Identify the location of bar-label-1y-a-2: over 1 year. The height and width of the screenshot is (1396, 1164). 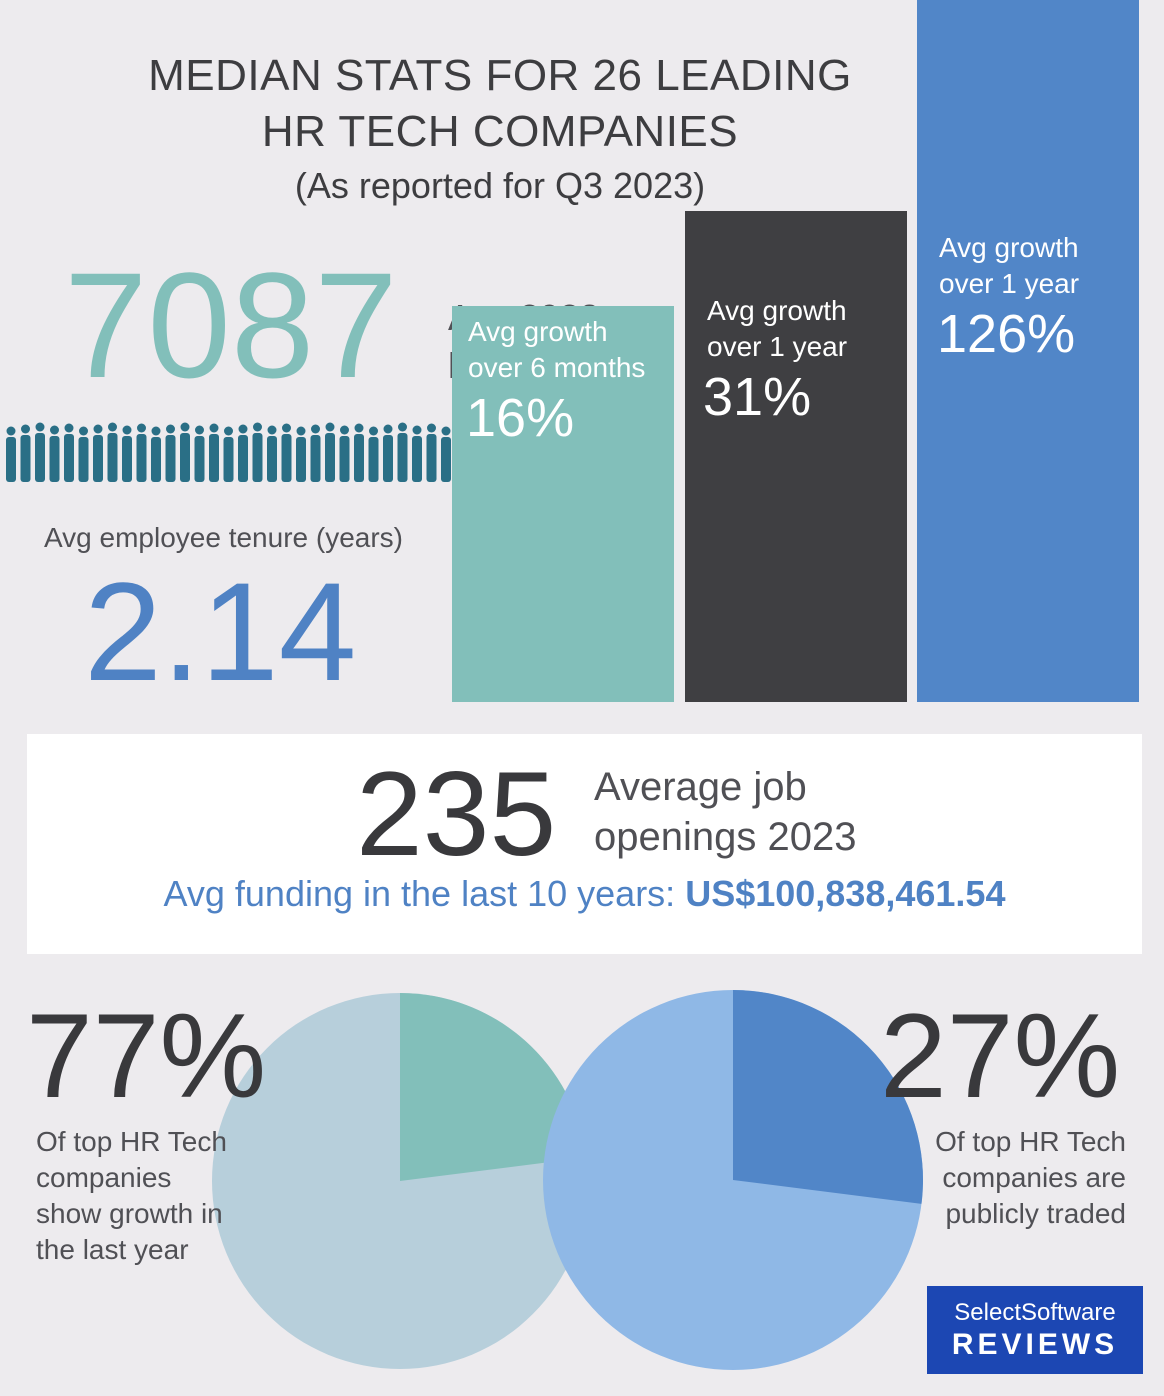
(777, 347).